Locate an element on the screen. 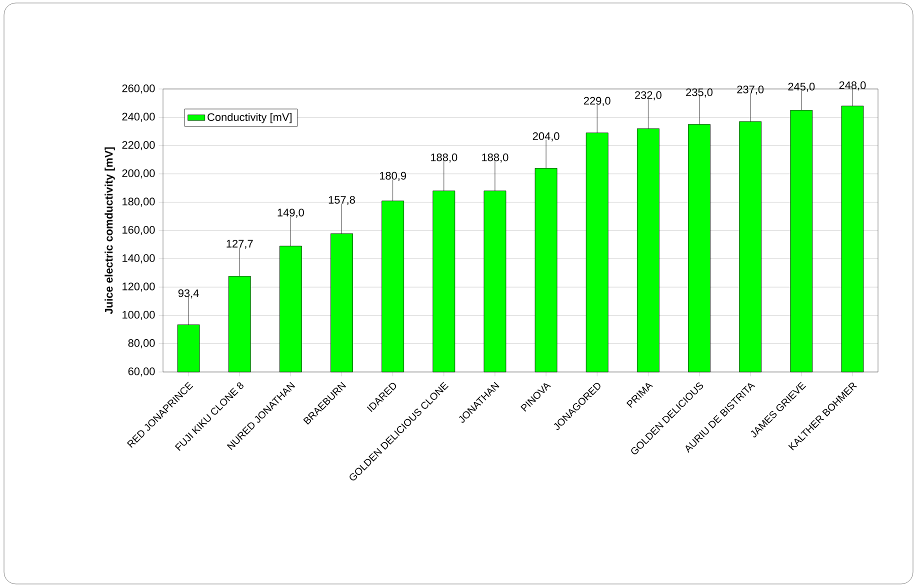 The image size is (917, 587). legend-label: Conductivity [mV] is located at coordinates (250, 118).